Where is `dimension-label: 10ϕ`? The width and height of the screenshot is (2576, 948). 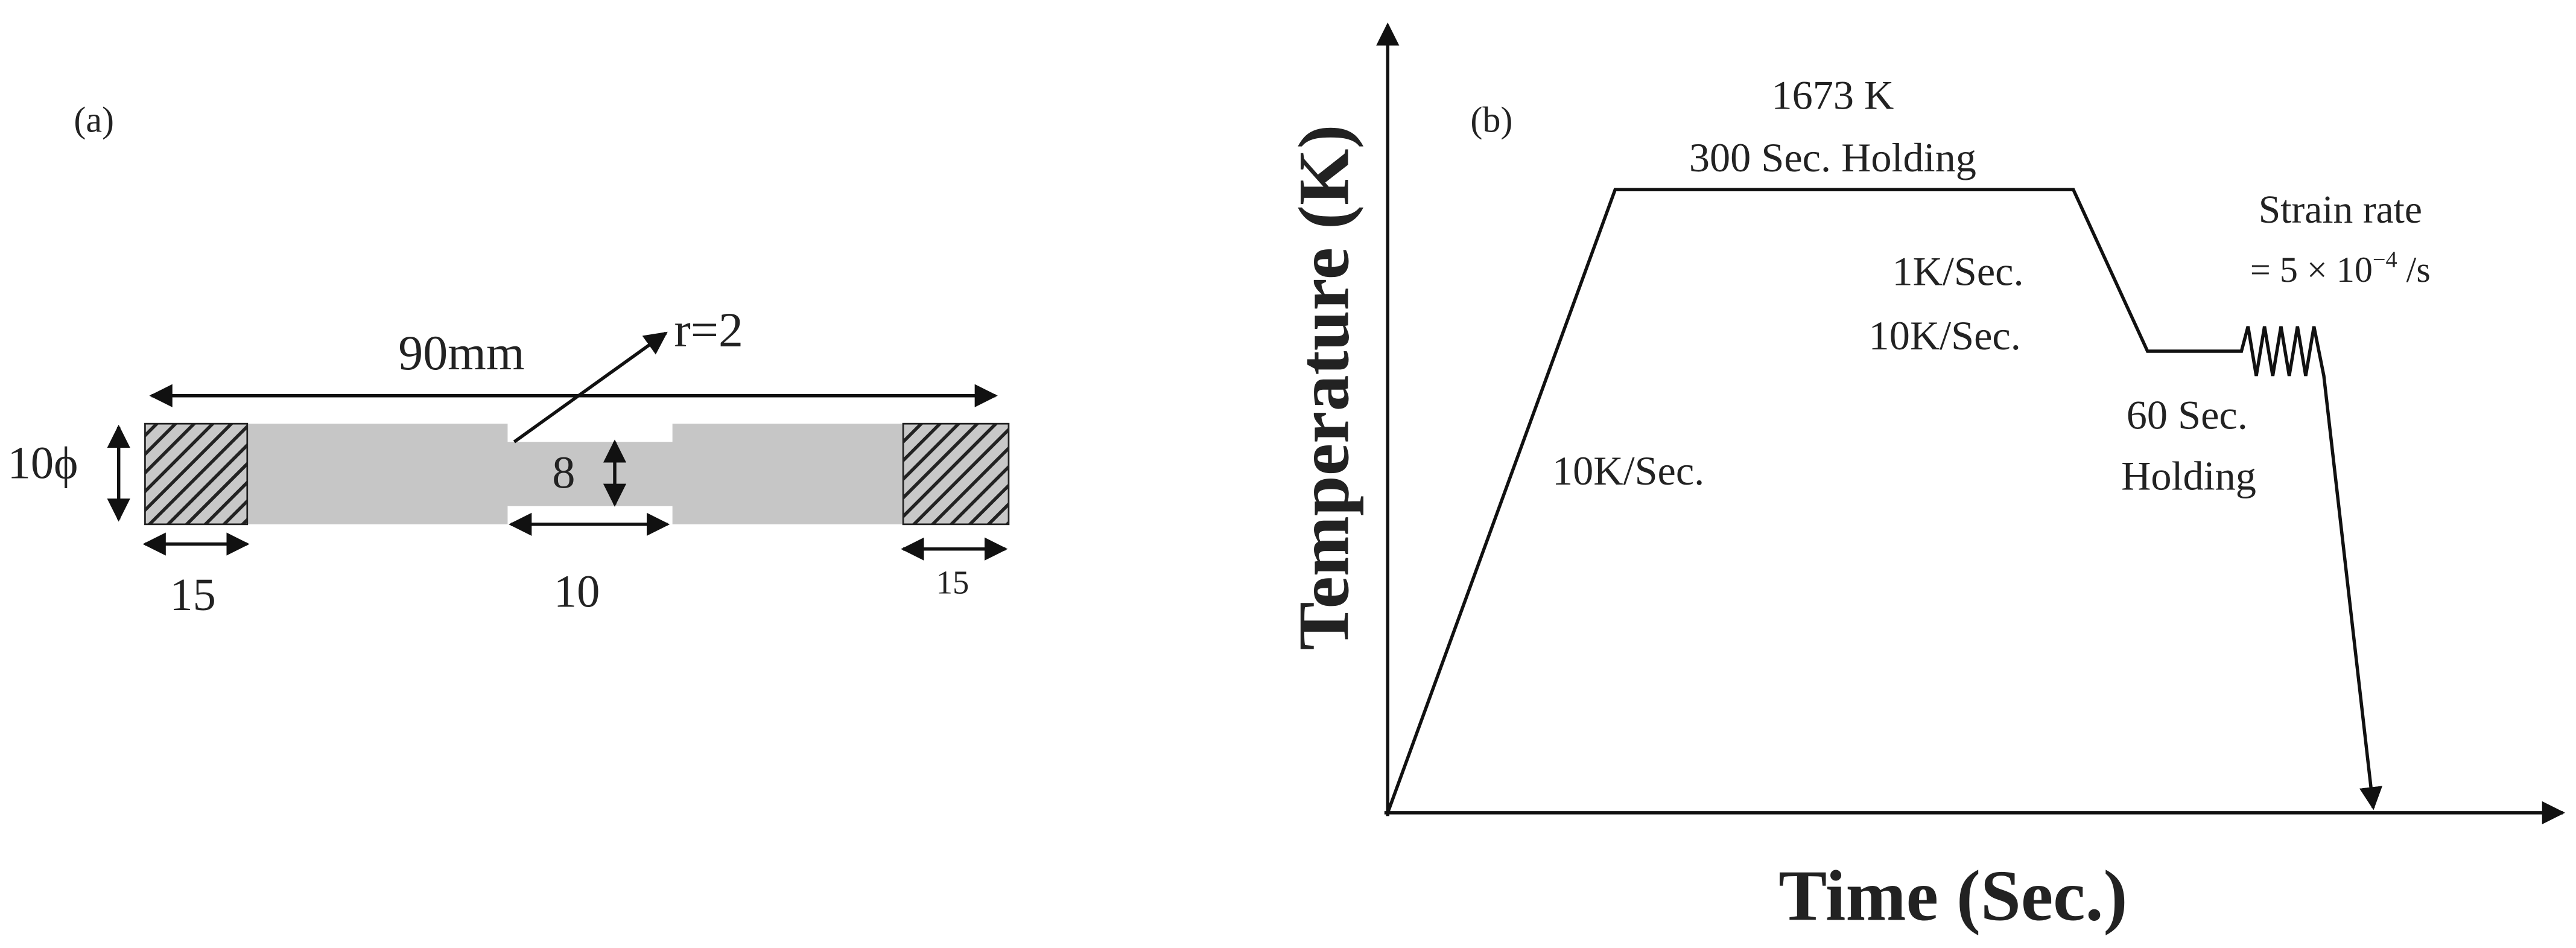
dimension-label: 10ϕ is located at coordinates (43, 463).